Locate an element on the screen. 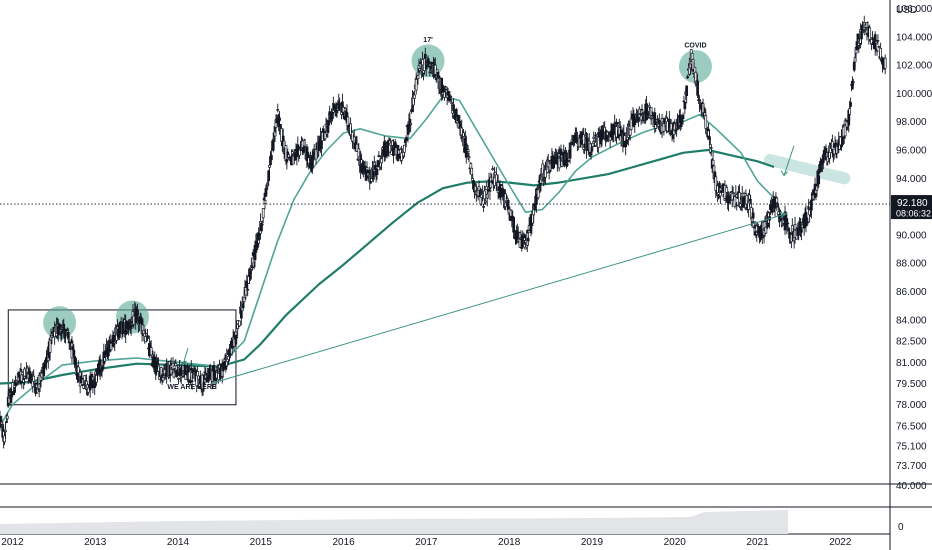 This screenshot has width=932, height=550. y-tick-label: 86.000 is located at coordinates (911, 292).